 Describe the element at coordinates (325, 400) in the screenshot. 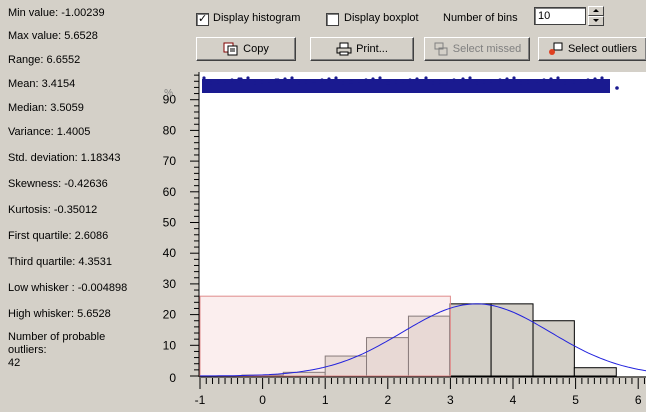

I see `x-tick-label: 1` at that location.